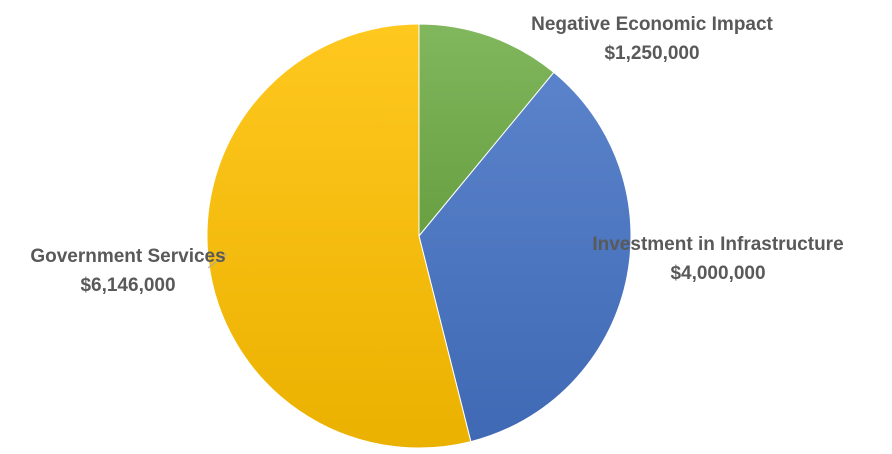 Image resolution: width=892 pixels, height=454 pixels. What do you see at coordinates (651, 53) in the screenshot?
I see `slice-value-label-negative-economic-impact: $1,250,000` at bounding box center [651, 53].